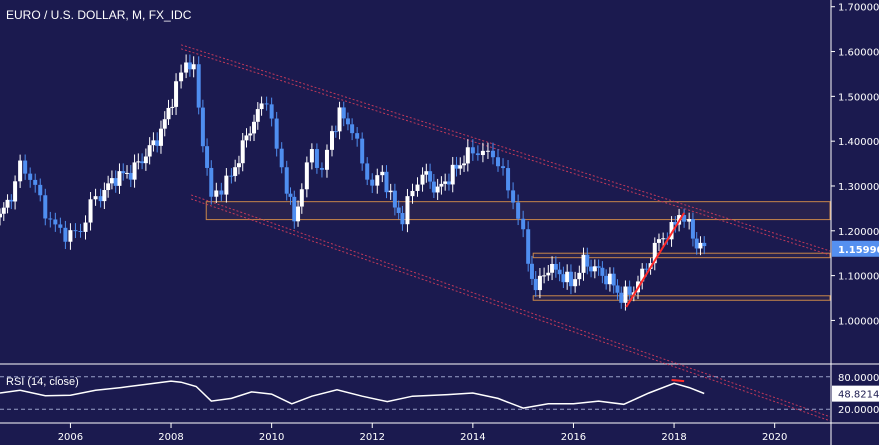 The image size is (879, 445). What do you see at coordinates (170, 437) in the screenshot?
I see `x-tick-label: 2008` at bounding box center [170, 437].